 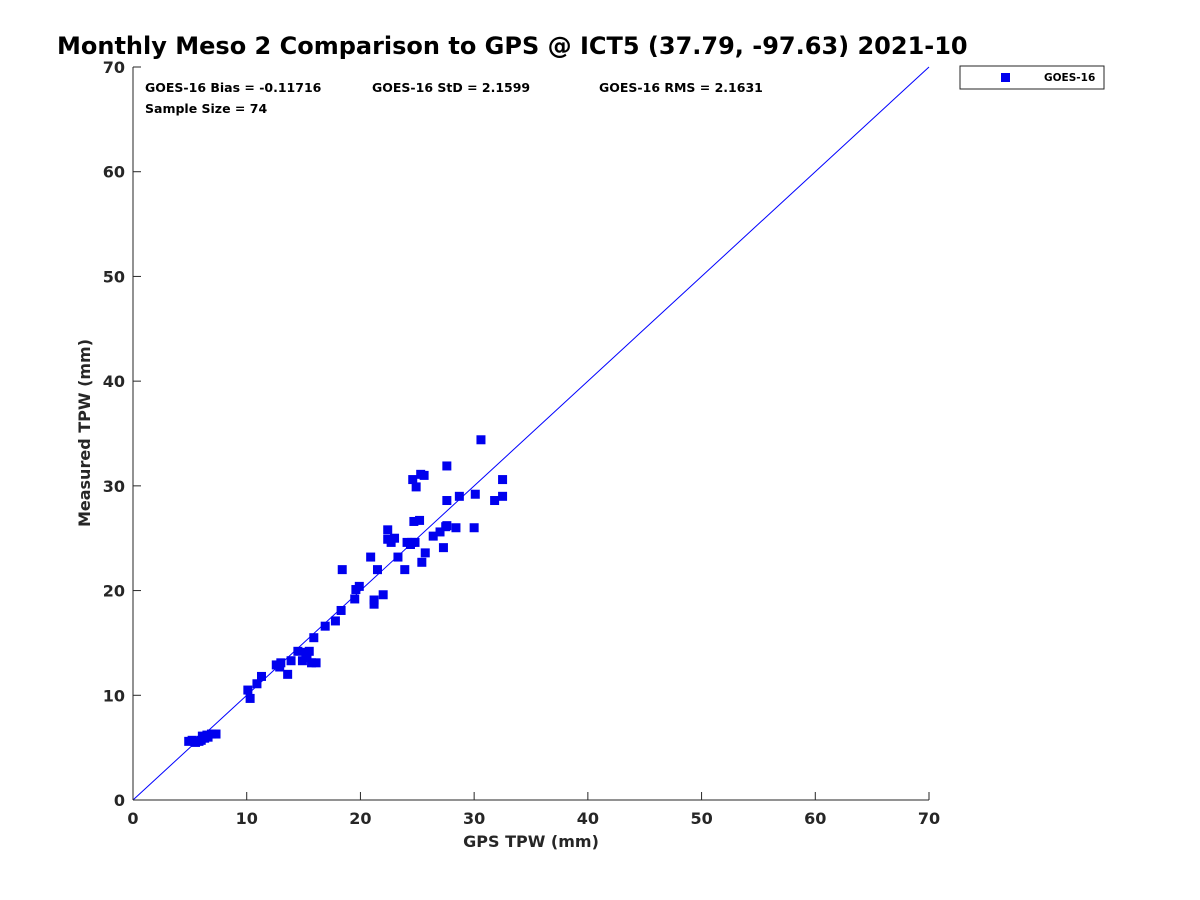 I want to click on rms-annotation: GOES-16 RMS = 2.1631, so click(x=681, y=87).